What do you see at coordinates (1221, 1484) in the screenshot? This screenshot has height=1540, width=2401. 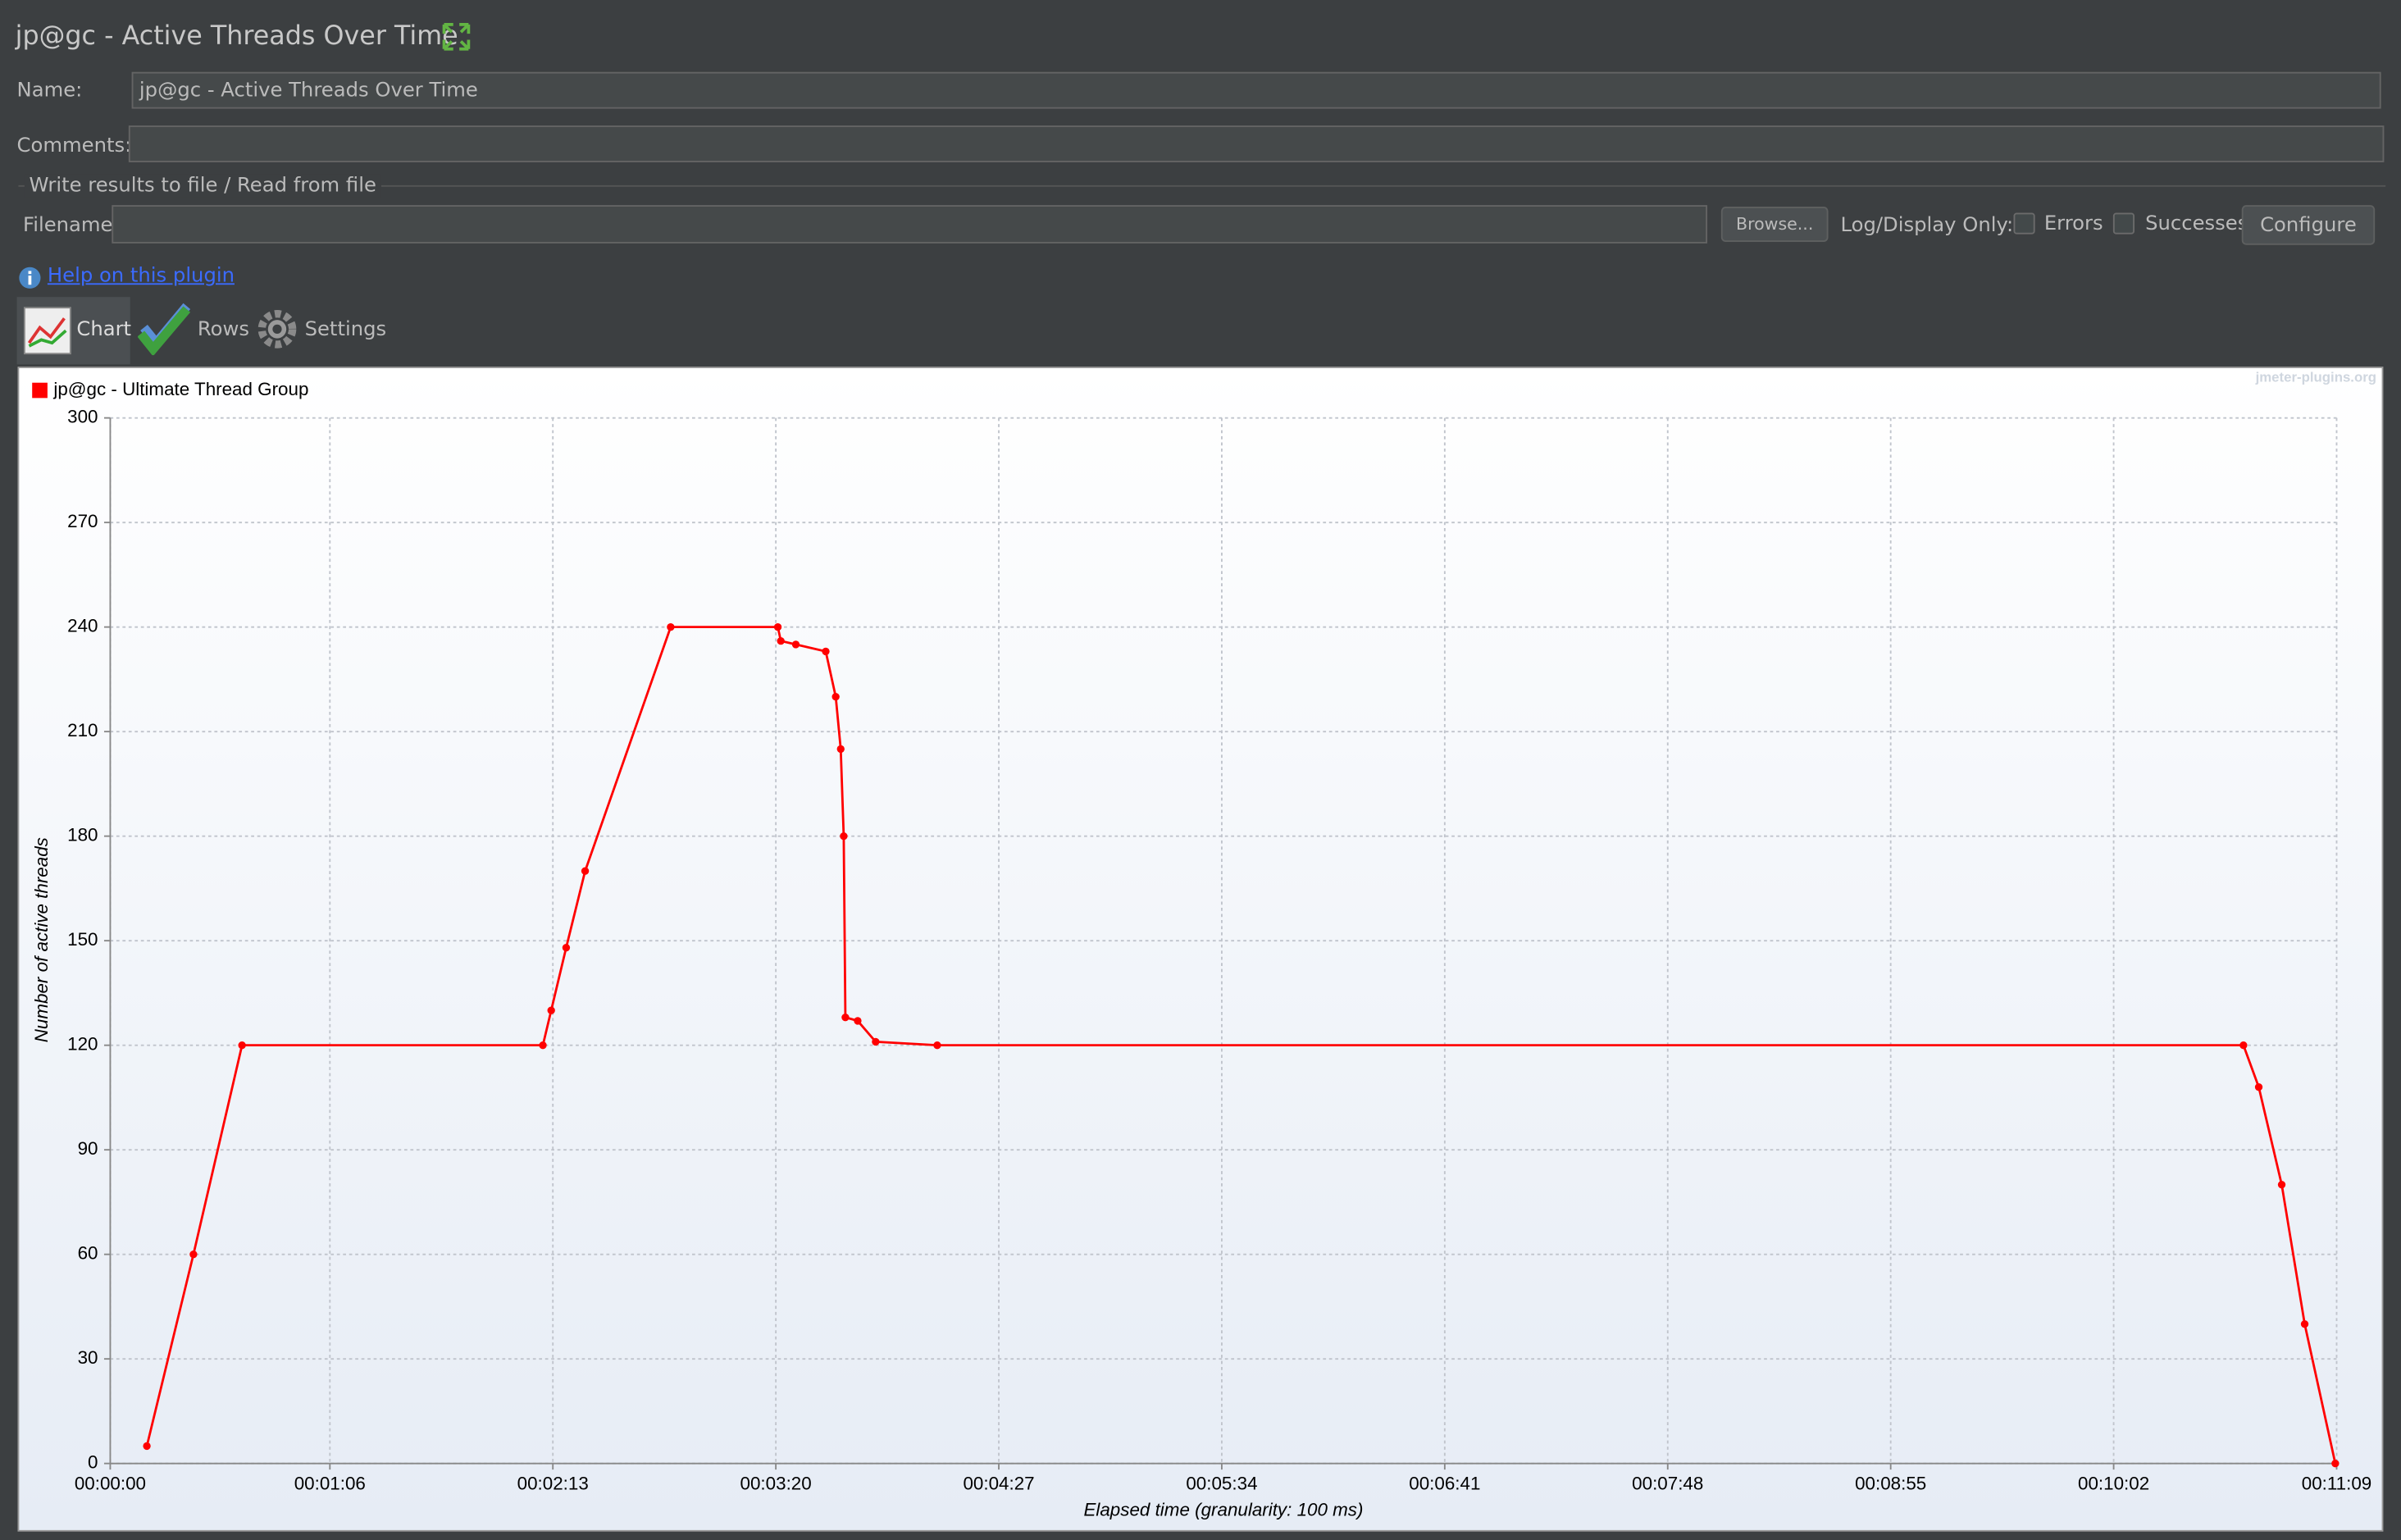 I see `x-tick-label: 00:05:34` at bounding box center [1221, 1484].